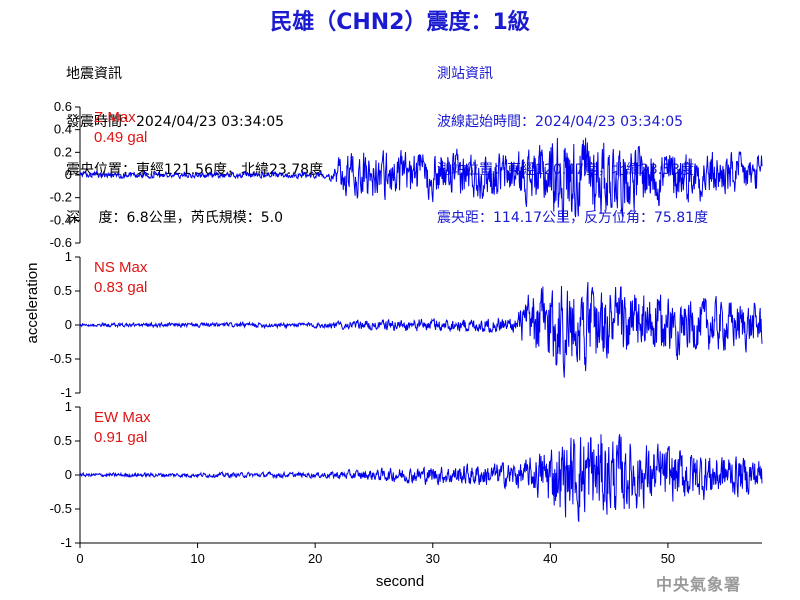 The width and height of the screenshot is (800, 600). Describe the element at coordinates (197, 558) in the screenshot. I see `x-tick-label: 10` at that location.